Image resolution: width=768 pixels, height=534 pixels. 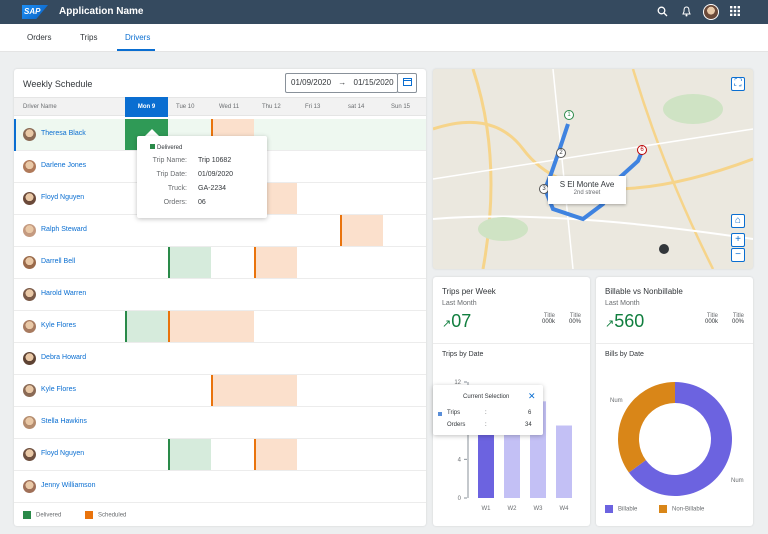 What do you see at coordinates (271, 107) in the screenshot?
I see `day-header: Thu 12` at bounding box center [271, 107].